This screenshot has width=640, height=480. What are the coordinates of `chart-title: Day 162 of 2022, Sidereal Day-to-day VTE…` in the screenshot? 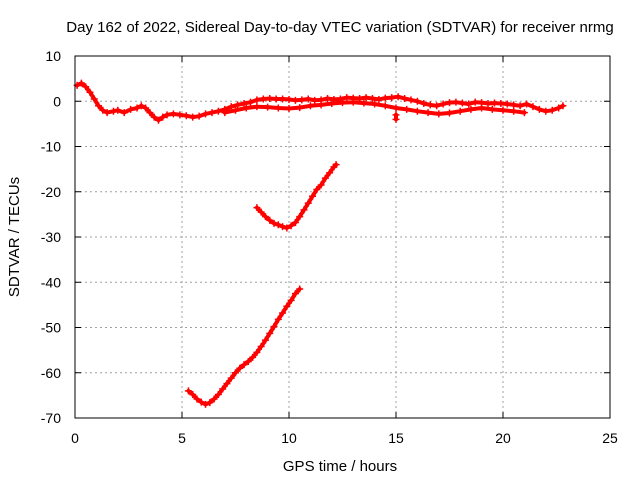 It's located at (339, 27).